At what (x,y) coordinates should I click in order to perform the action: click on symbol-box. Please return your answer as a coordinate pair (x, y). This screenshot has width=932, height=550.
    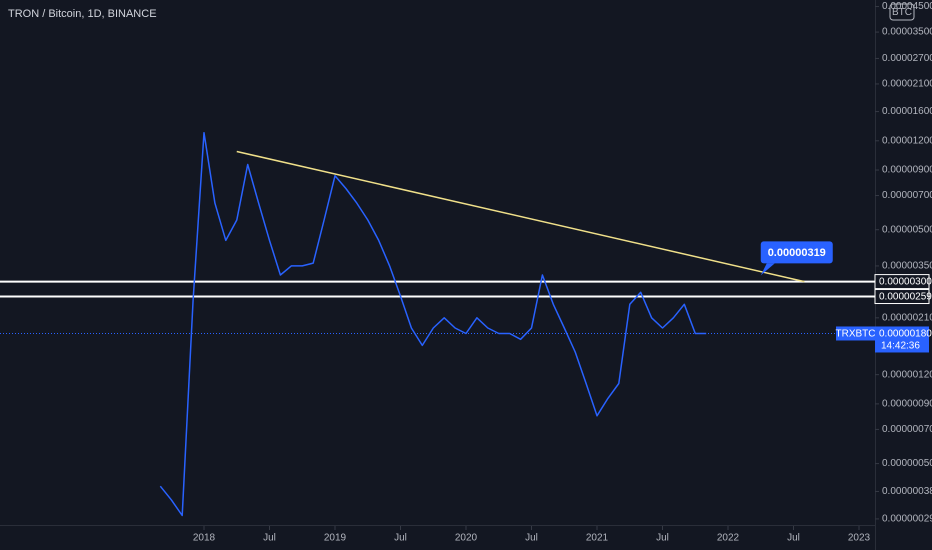
    Looking at the image, I should click on (855, 333).